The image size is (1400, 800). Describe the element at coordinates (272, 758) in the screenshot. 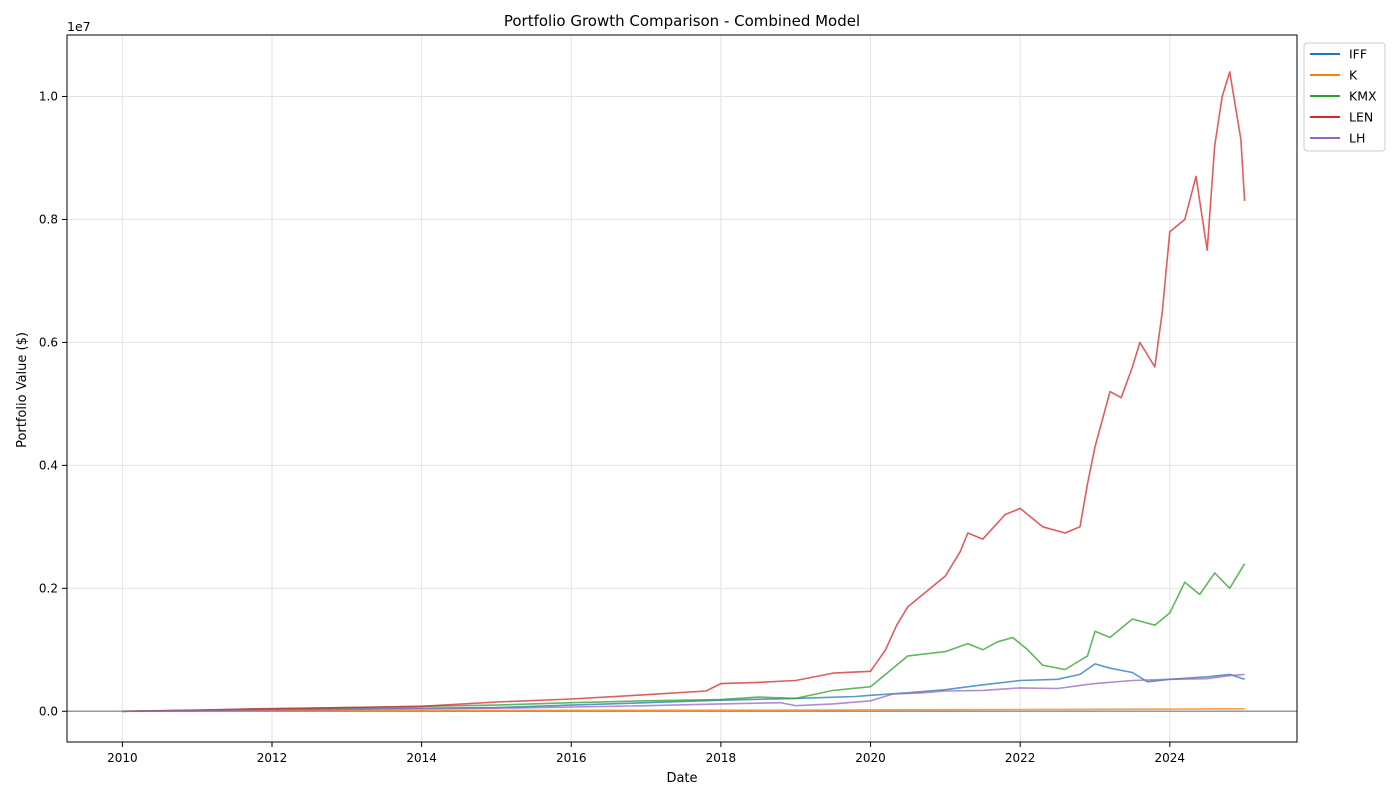

I see `x-tick-label: 2012` at that location.